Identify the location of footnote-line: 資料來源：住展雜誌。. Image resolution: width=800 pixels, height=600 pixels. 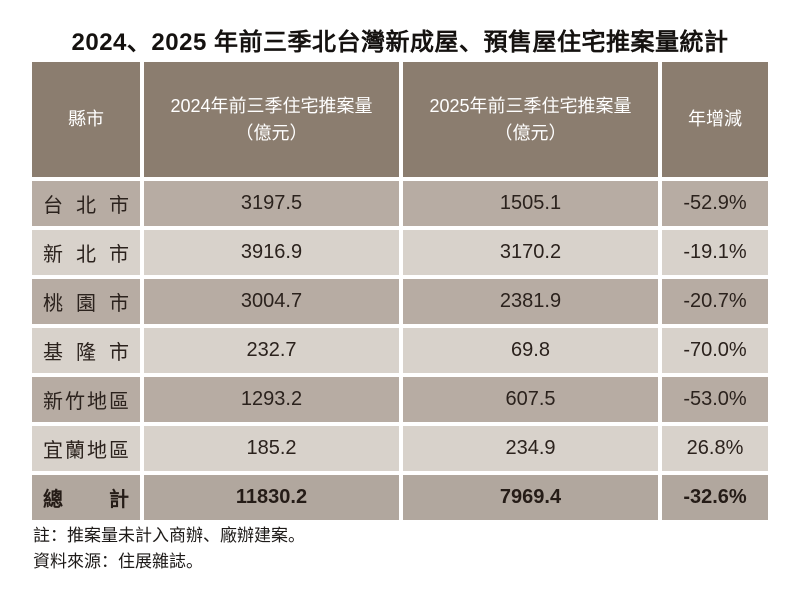
(118, 561).